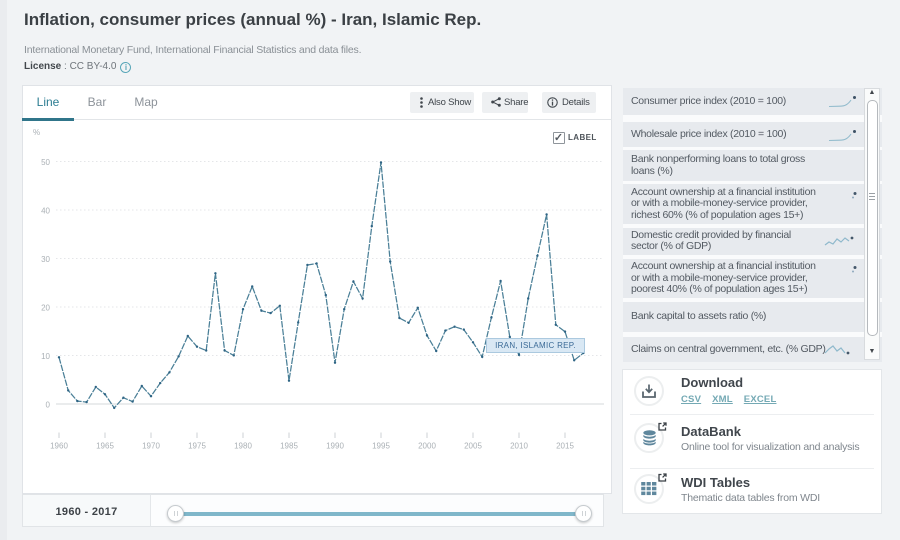  Describe the element at coordinates (48, 405) in the screenshot. I see `svg-text: 0` at that location.